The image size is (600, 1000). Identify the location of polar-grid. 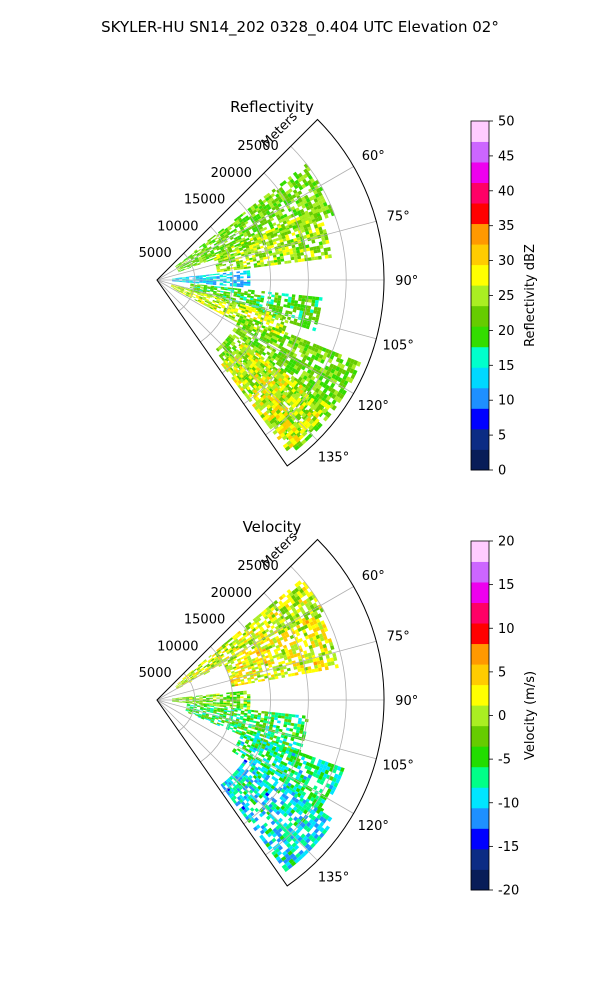
(270, 713).